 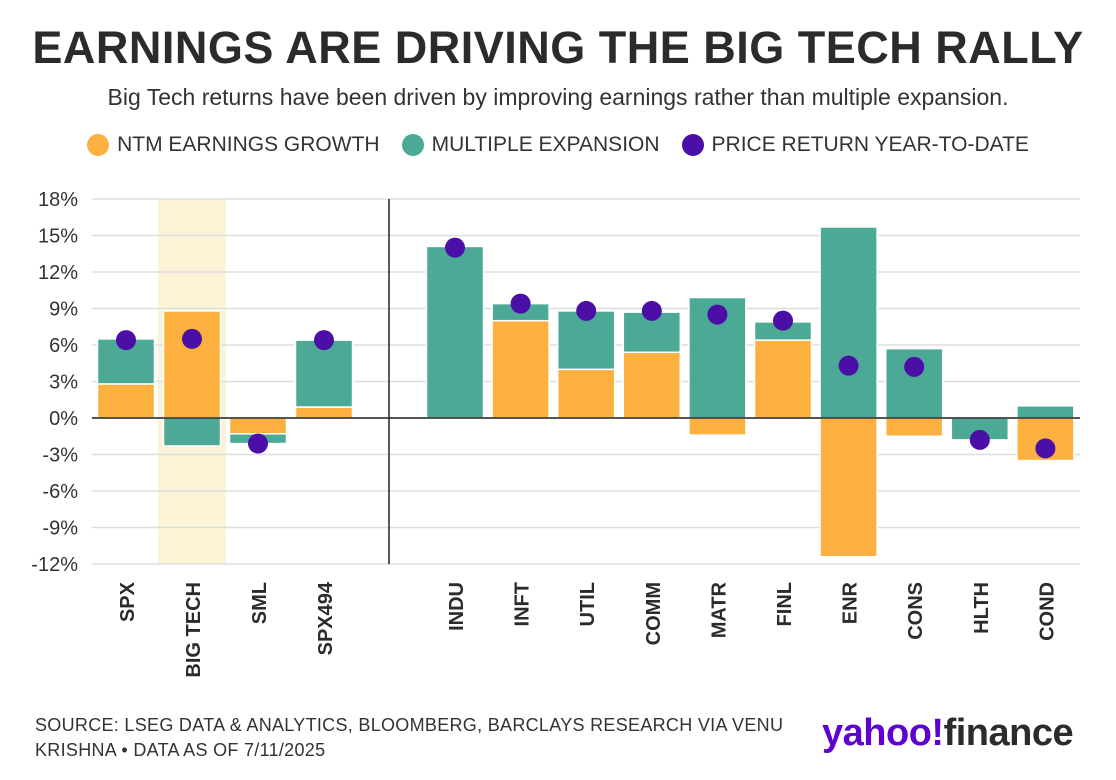 I want to click on bar-ntm-earnings-growth-spx494, so click(x=324, y=412).